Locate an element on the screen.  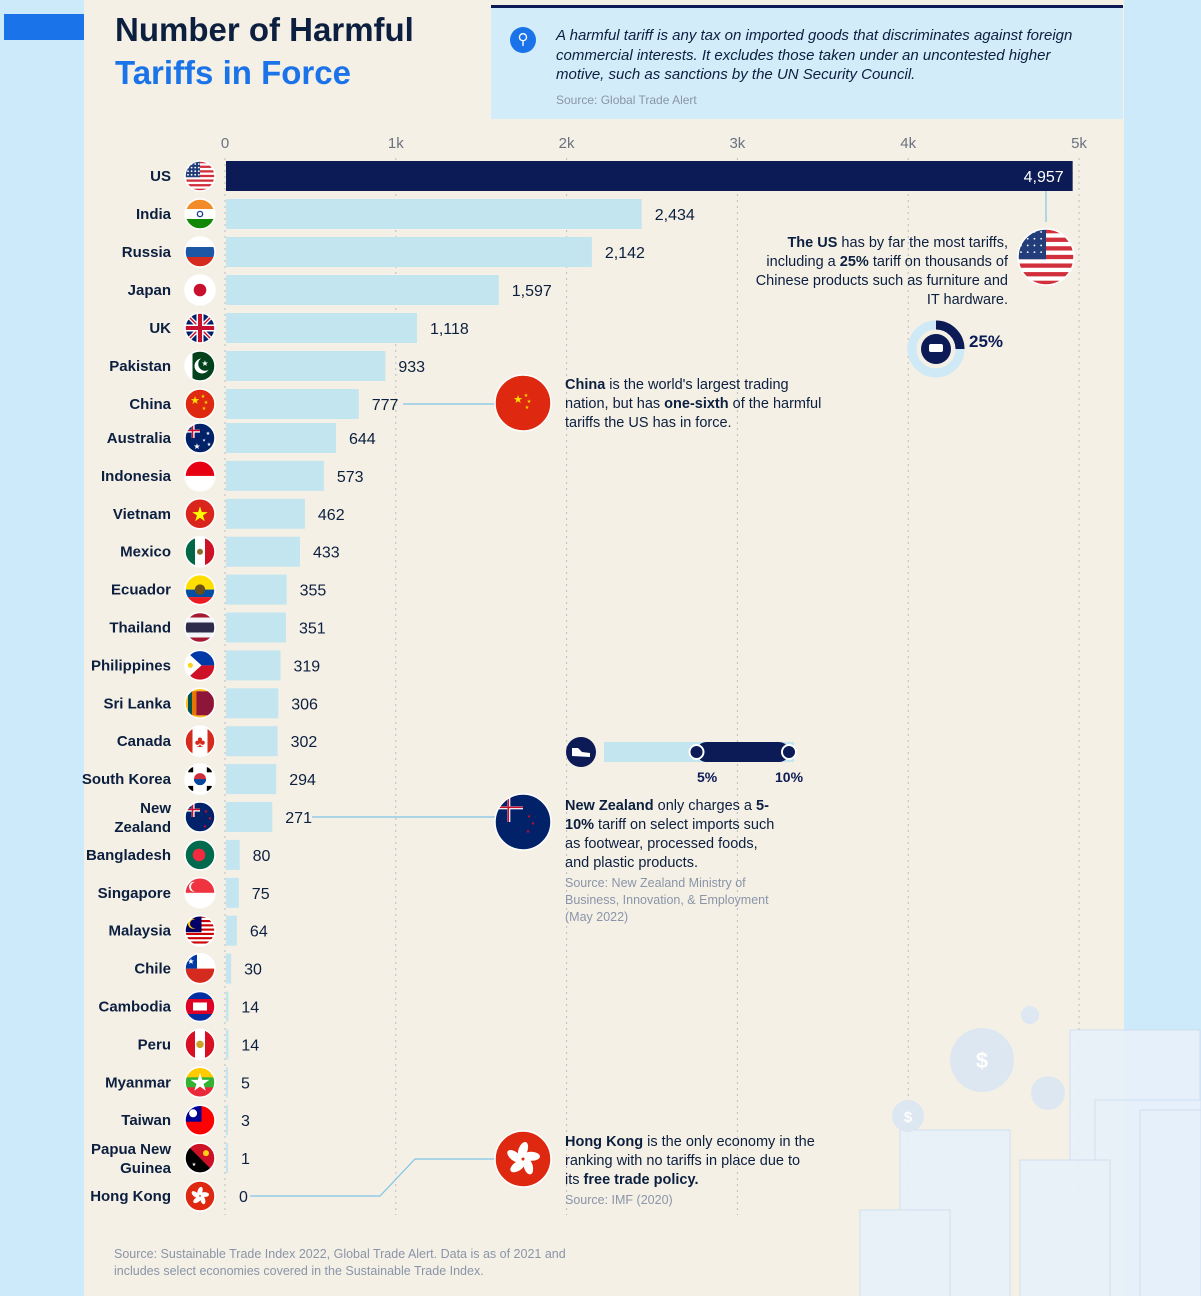
value-label-japan: 1,597 is located at coordinates (532, 291).